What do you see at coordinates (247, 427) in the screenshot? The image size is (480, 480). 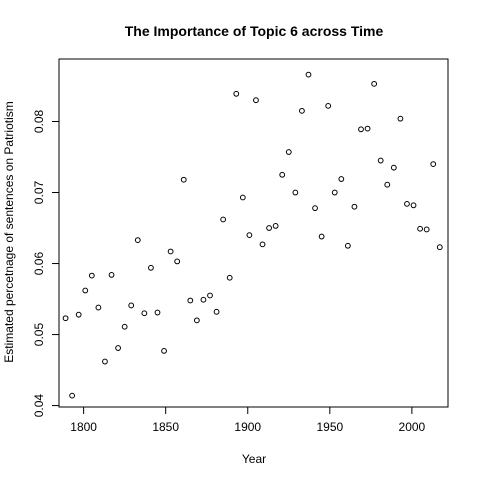 I see `x-tick-label: 1900` at bounding box center [247, 427].